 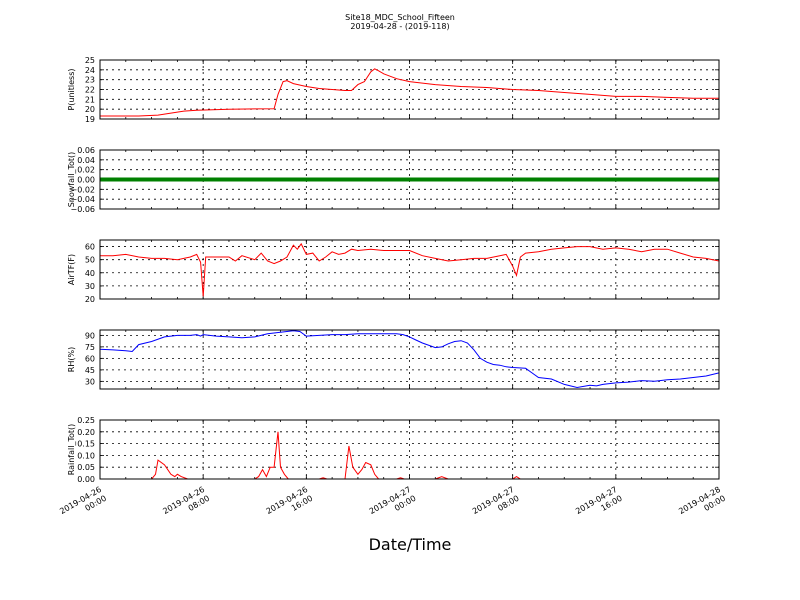 What do you see at coordinates (82, 199) in the screenshot?
I see `y-tick-label: −0.04` at bounding box center [82, 199].